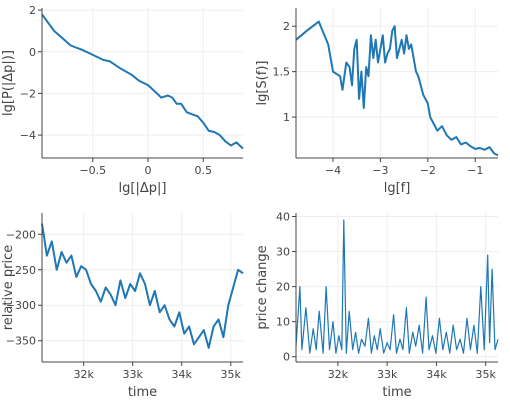 This screenshot has width=510, height=405. Describe the element at coordinates (262, 287) in the screenshot. I see `y-axis-title: price change` at that location.